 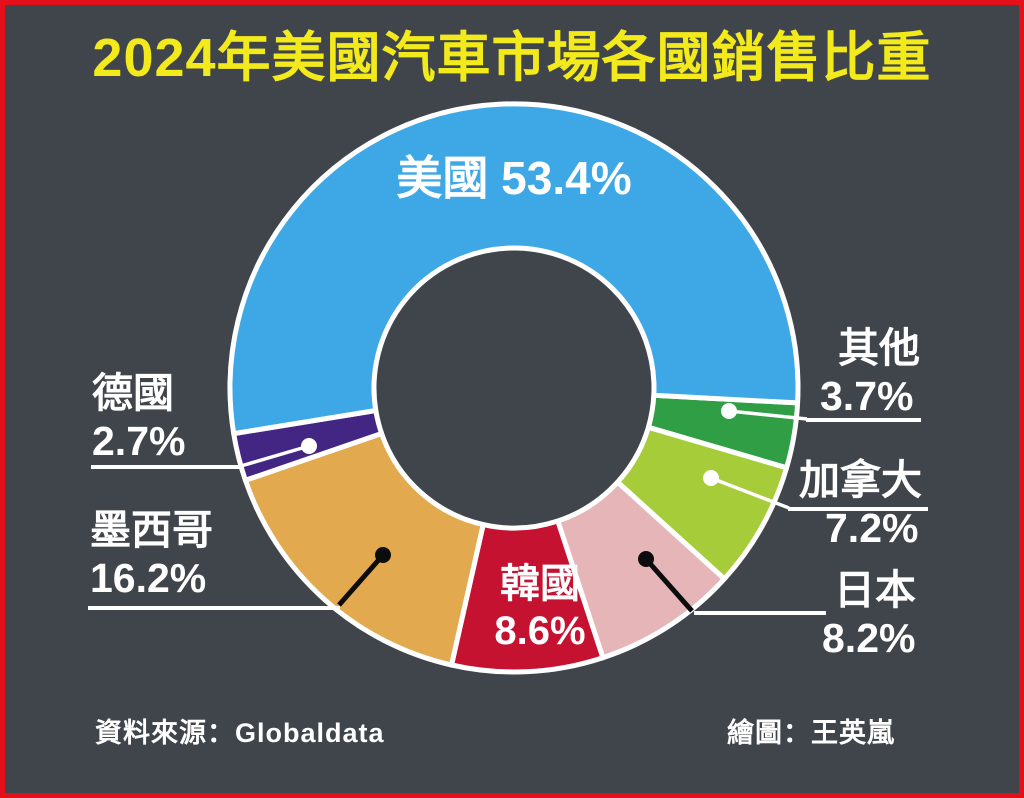 What do you see at coordinates (811, 733) in the screenshot?
I see `artist-credit: 繪圖：王英嵐` at bounding box center [811, 733].